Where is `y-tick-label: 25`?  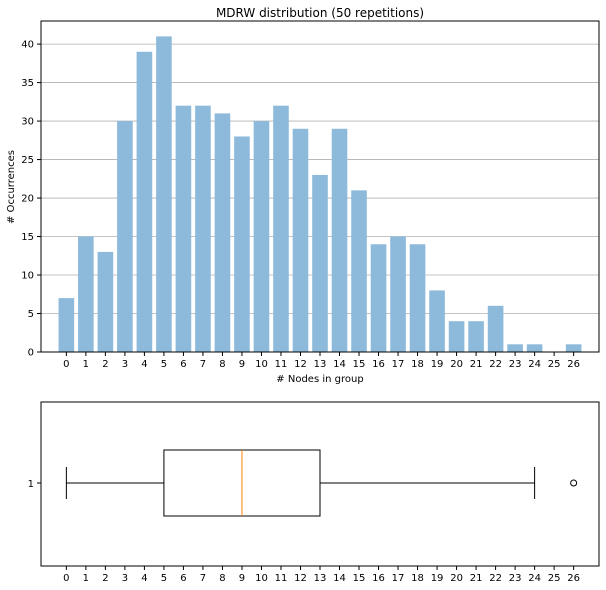
y-tick-label: 25 is located at coordinates (27, 160).